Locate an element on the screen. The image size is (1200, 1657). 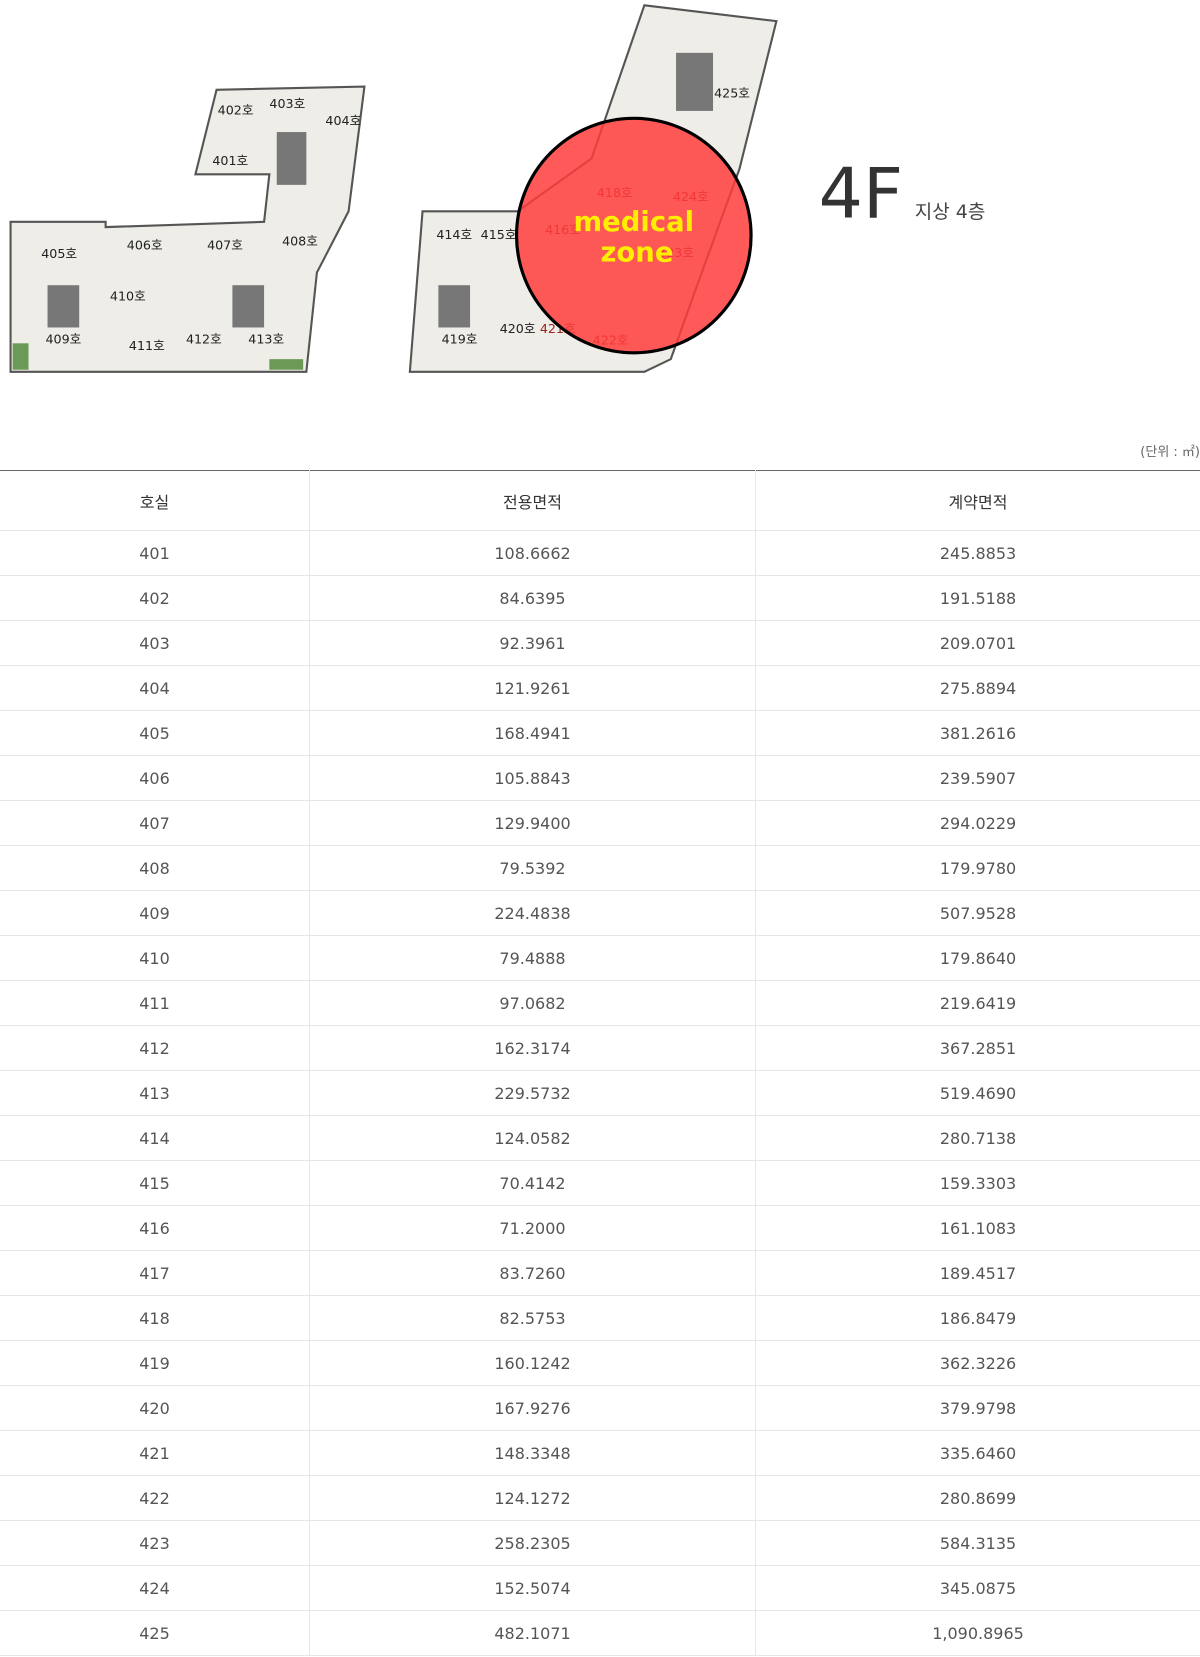
table-row: 414 124.0582 280.7138 is located at coordinates (600, 1138).